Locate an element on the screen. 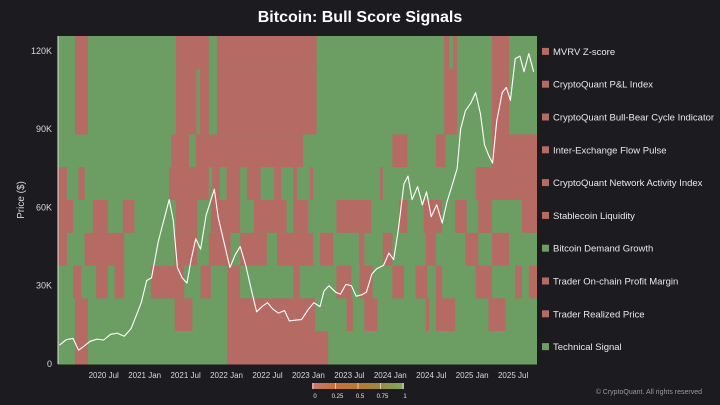  legend-label: Bitcoin Demand Growth is located at coordinates (603, 249).